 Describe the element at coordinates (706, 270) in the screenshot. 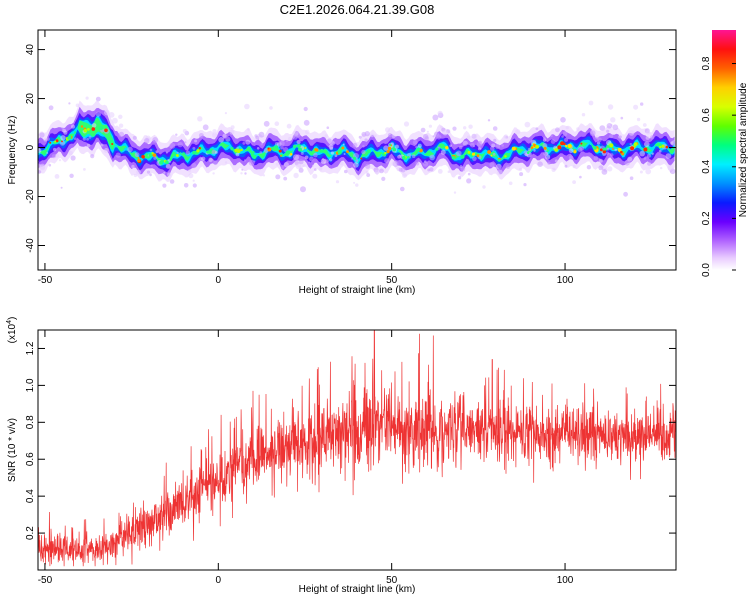

I see `colorbar-tick-label: 0.0` at that location.